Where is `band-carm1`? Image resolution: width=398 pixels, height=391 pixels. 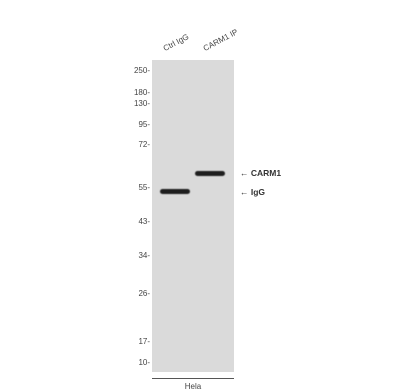
band-carm1 is located at coordinates (210, 173).